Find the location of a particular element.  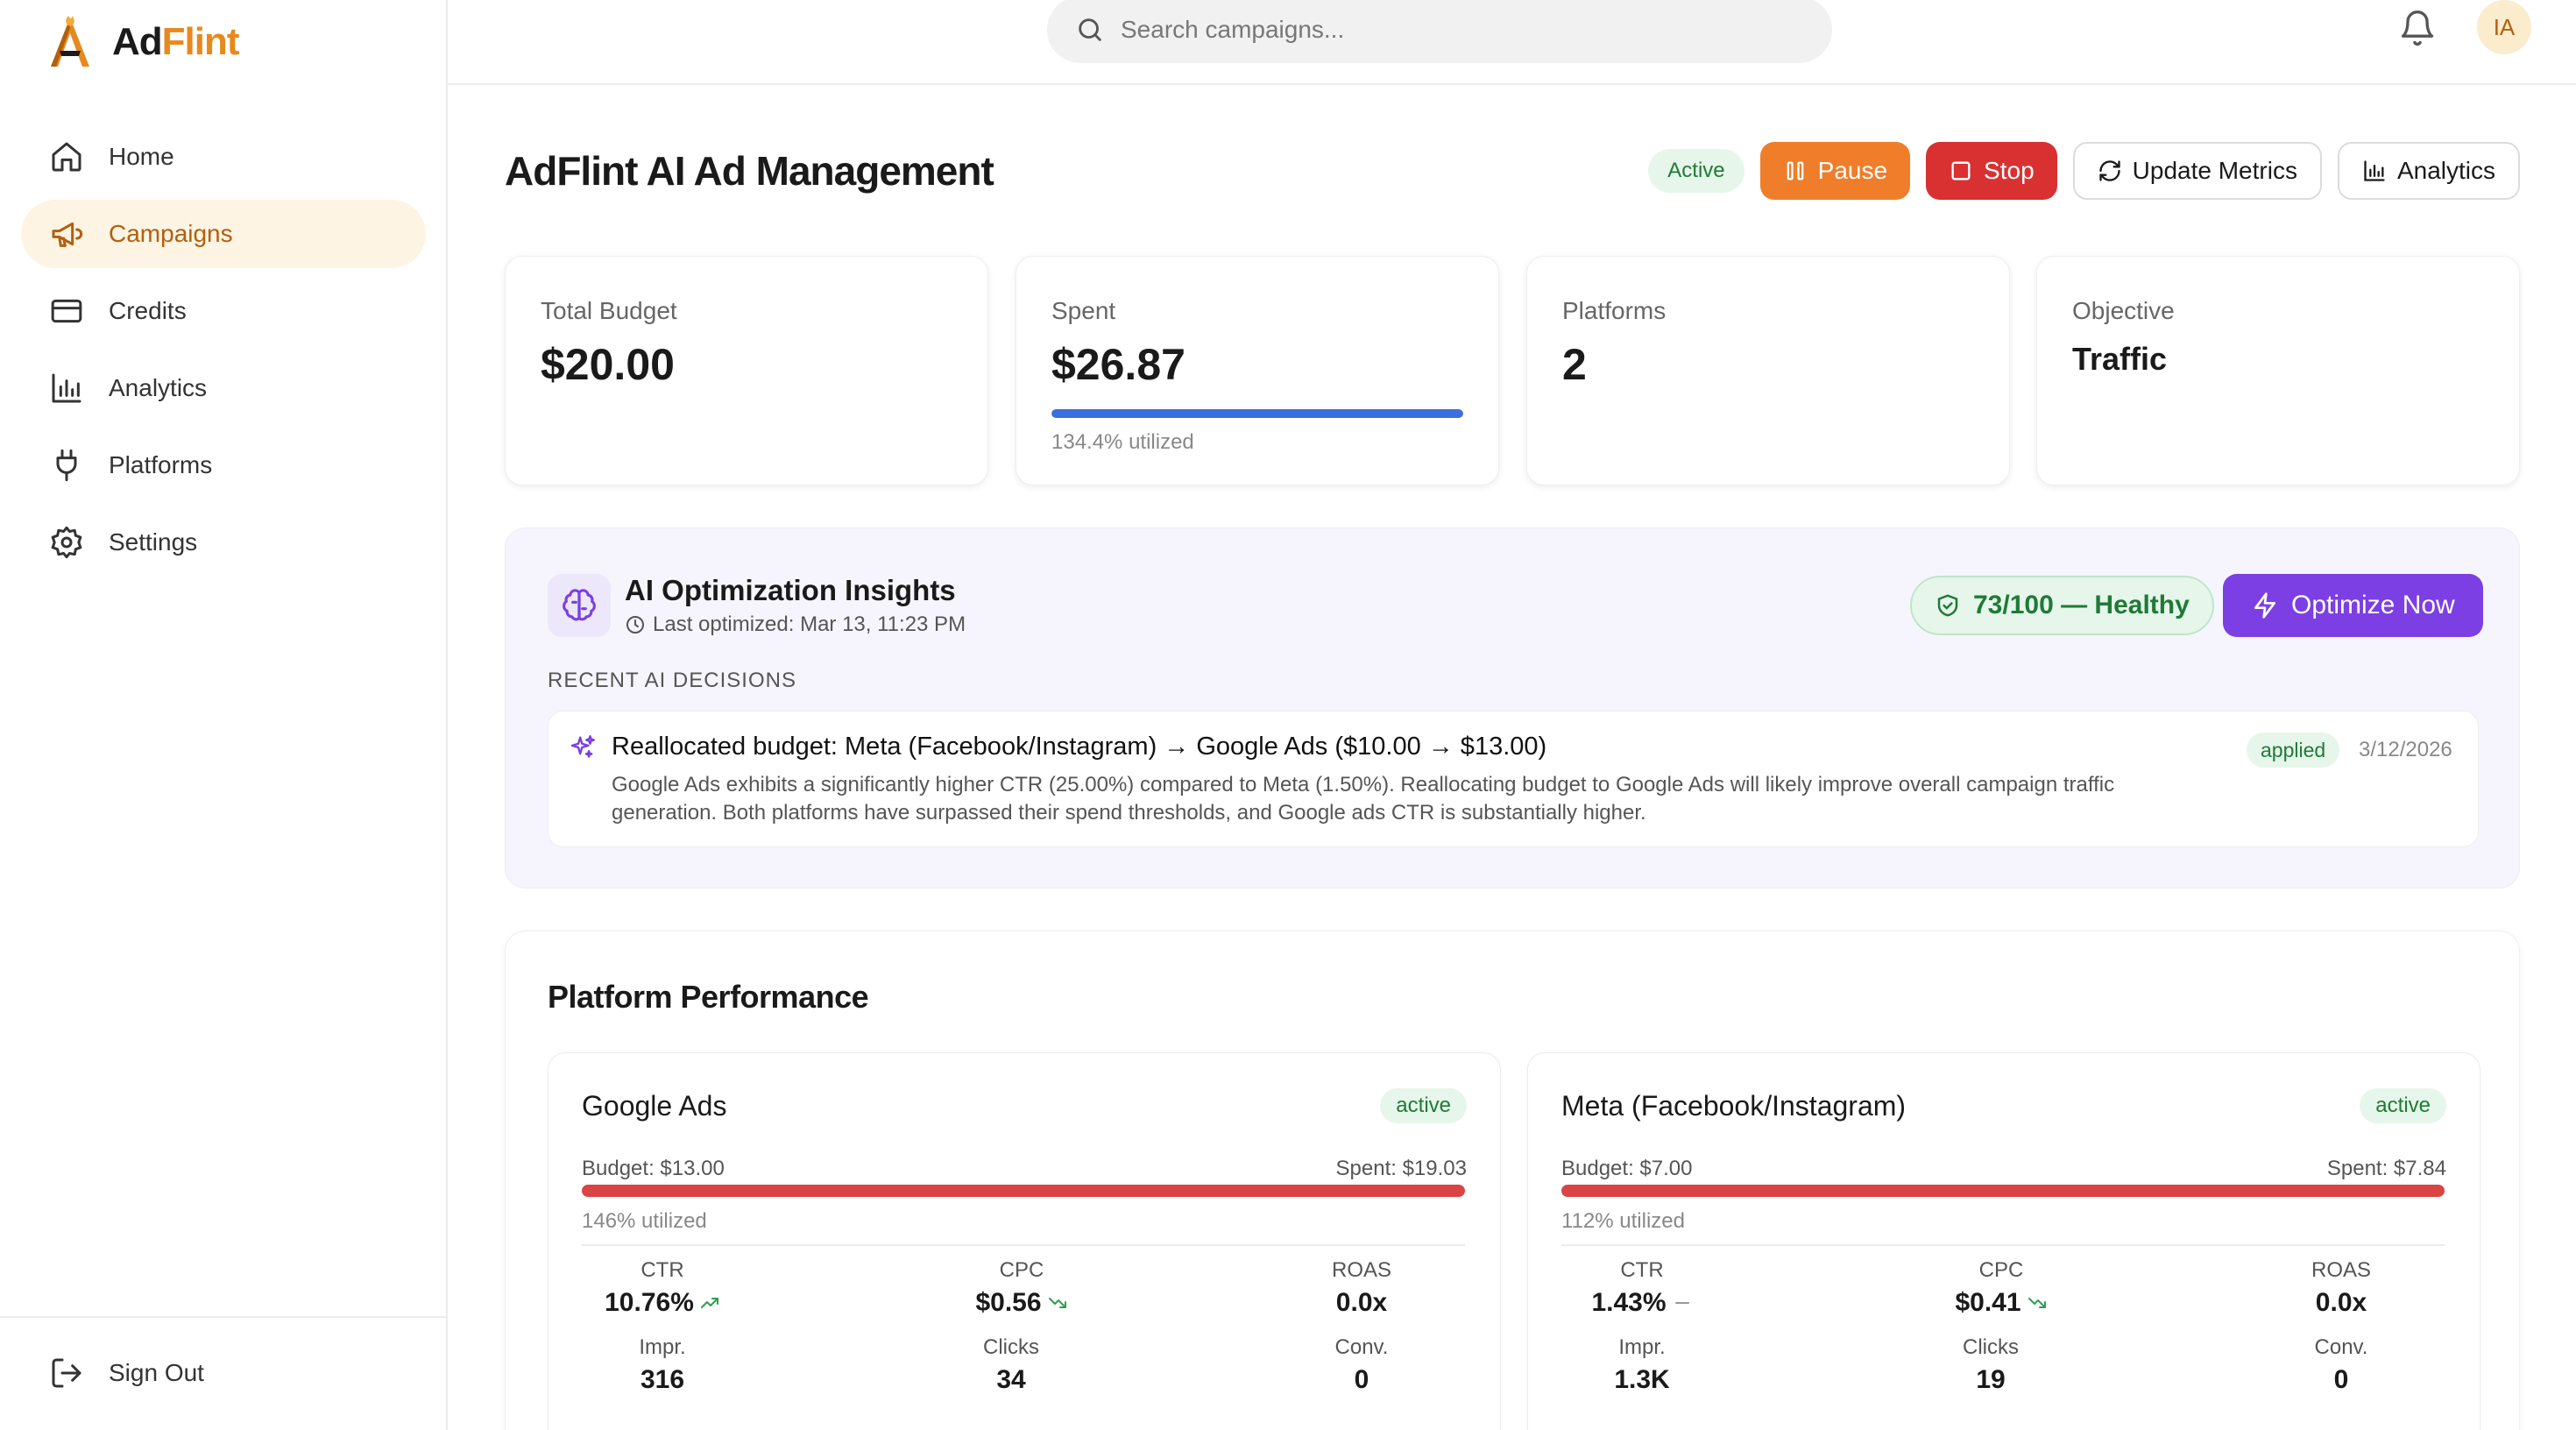

sidebar-item-analytics: Analytics is located at coordinates (223, 388).